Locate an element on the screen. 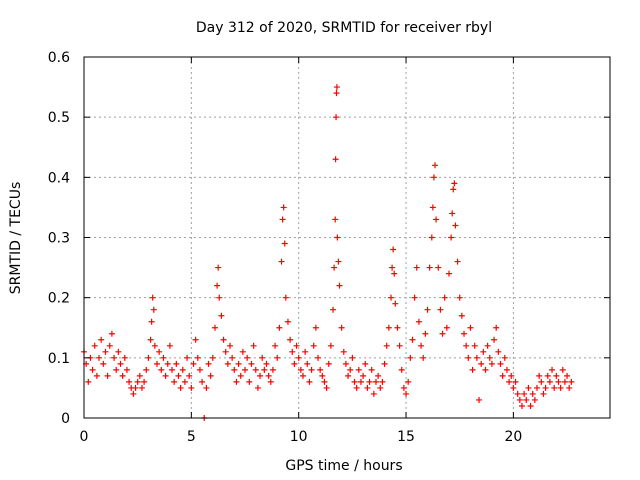 This screenshot has width=640, height=480. y-tick-label: 0.4 is located at coordinates (59, 178).